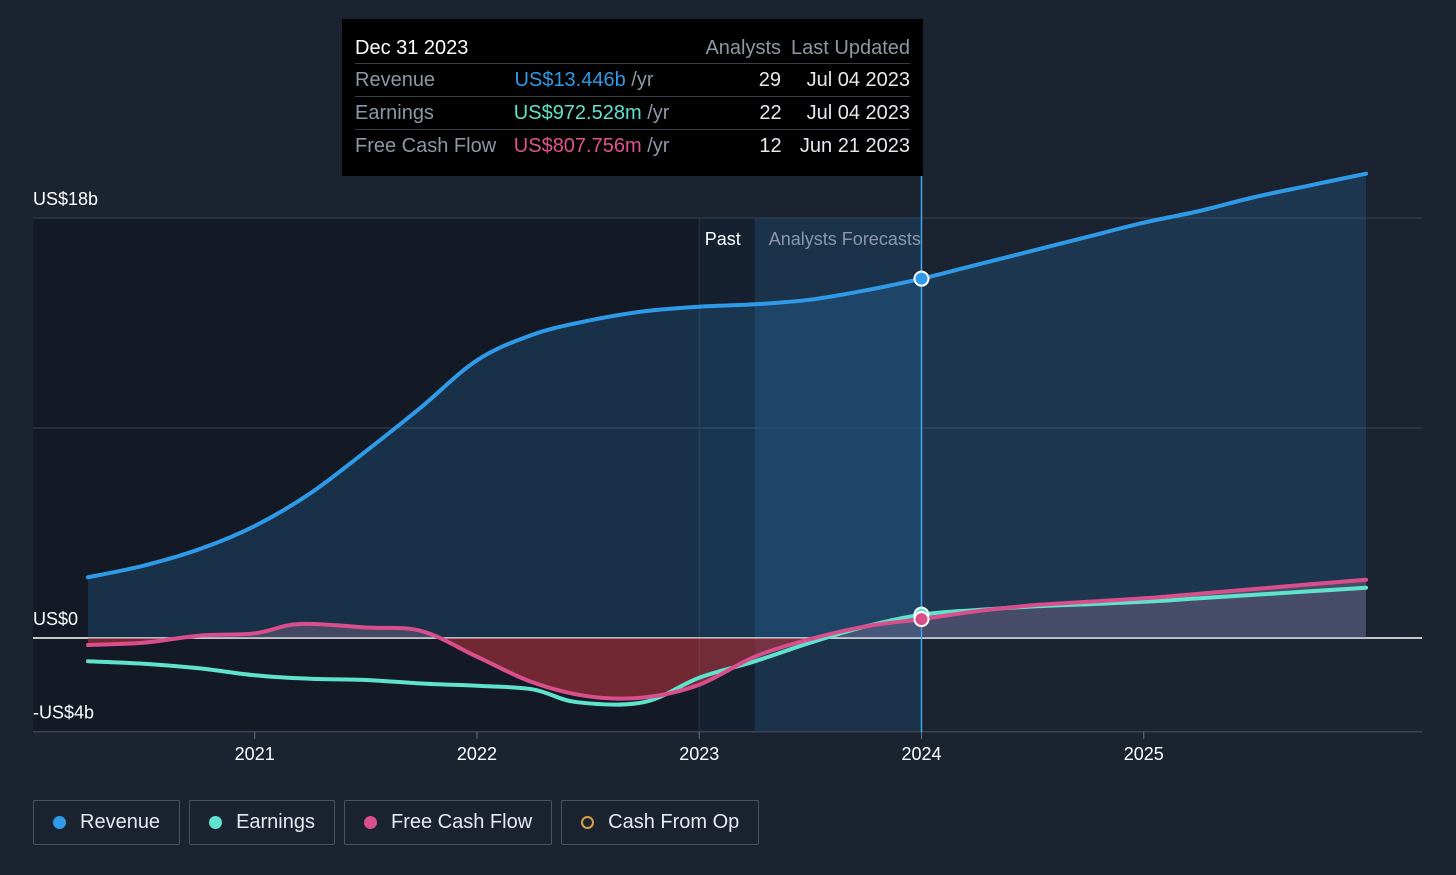 Image resolution: width=1456 pixels, height=875 pixels. What do you see at coordinates (921, 754) in the screenshot?
I see `x-tick-label: 2024` at bounding box center [921, 754].